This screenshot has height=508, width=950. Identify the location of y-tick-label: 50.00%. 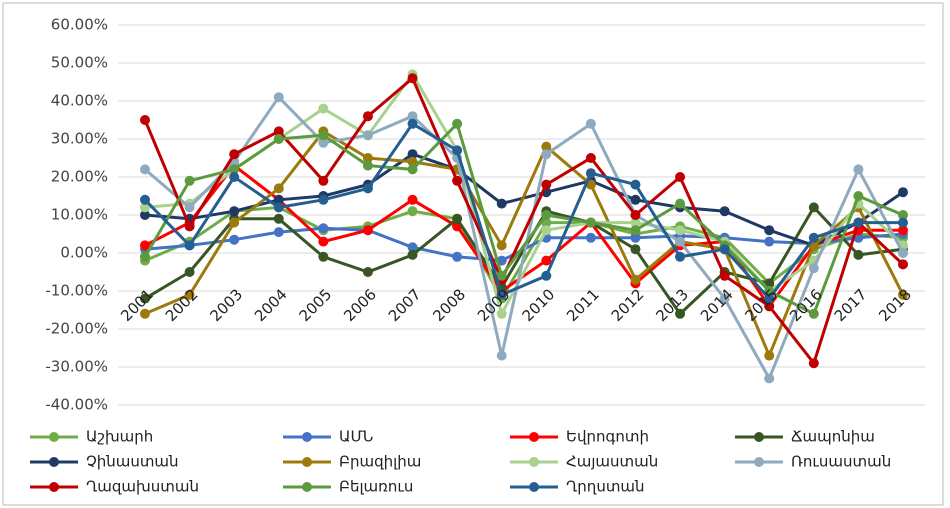
(79, 63).